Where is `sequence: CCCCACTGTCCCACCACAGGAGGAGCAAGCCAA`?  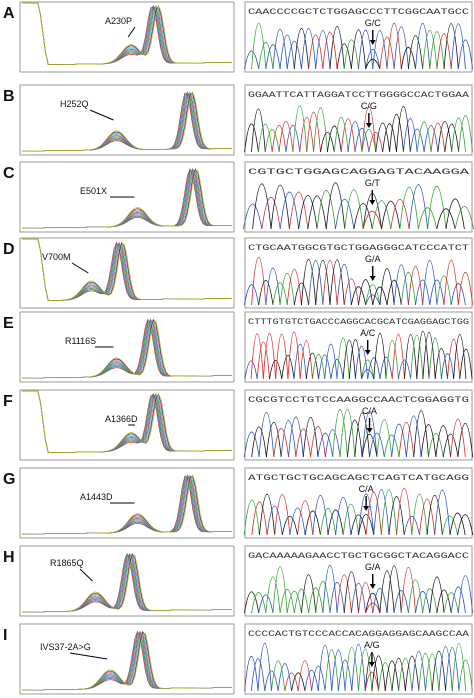
sequence: CCCCACTGTCCCACCACAGGAGGAGCAAGCCAA is located at coordinates (359, 634).